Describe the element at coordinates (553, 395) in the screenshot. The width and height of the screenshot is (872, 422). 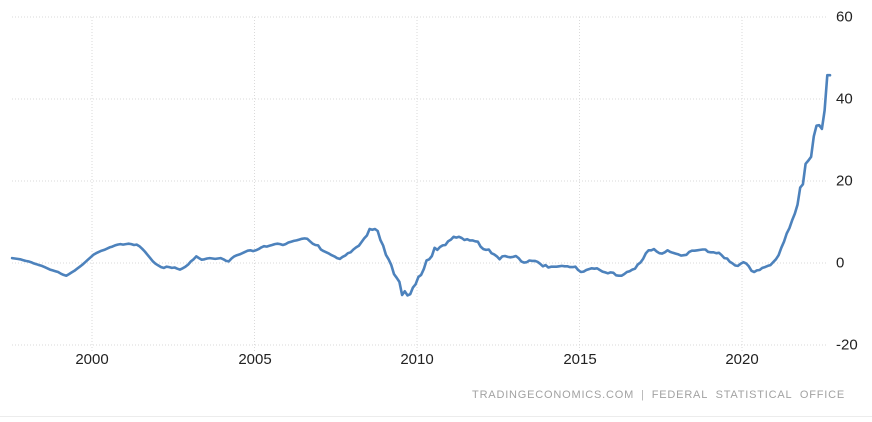
I see `attribution-provider: TRADINGECONOMICS.COM` at that location.